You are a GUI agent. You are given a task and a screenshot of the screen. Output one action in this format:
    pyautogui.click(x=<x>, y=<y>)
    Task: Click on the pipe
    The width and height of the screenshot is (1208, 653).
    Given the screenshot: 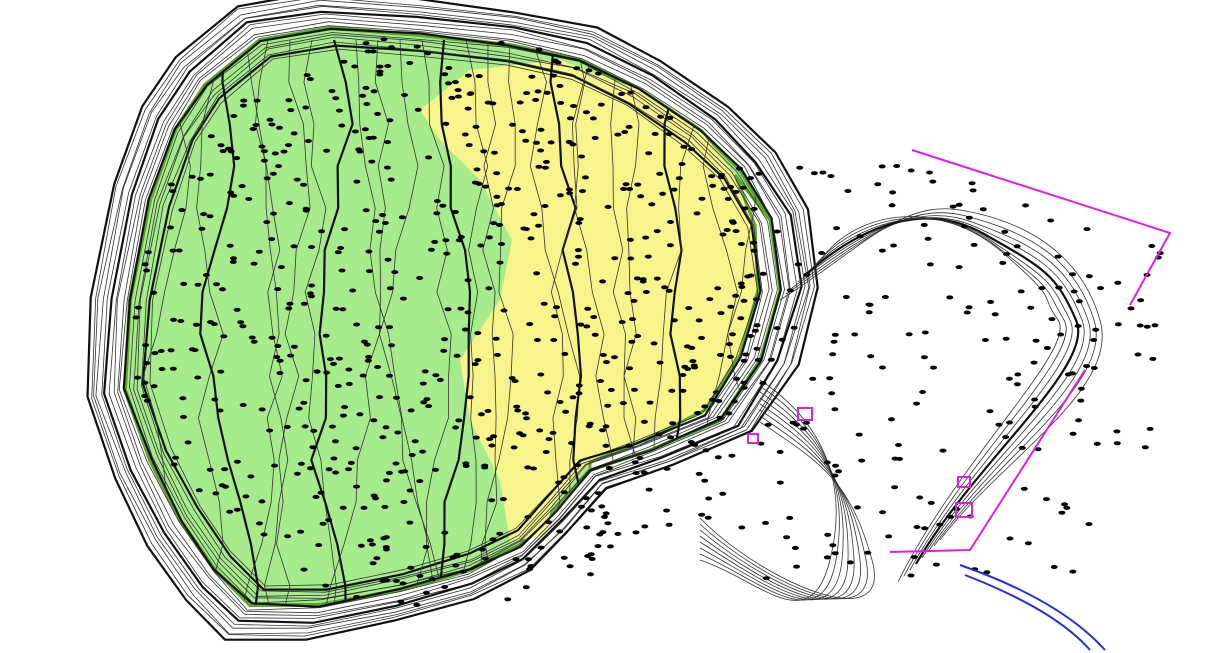 What is the action you would take?
    pyautogui.click(x=1027, y=612)
    